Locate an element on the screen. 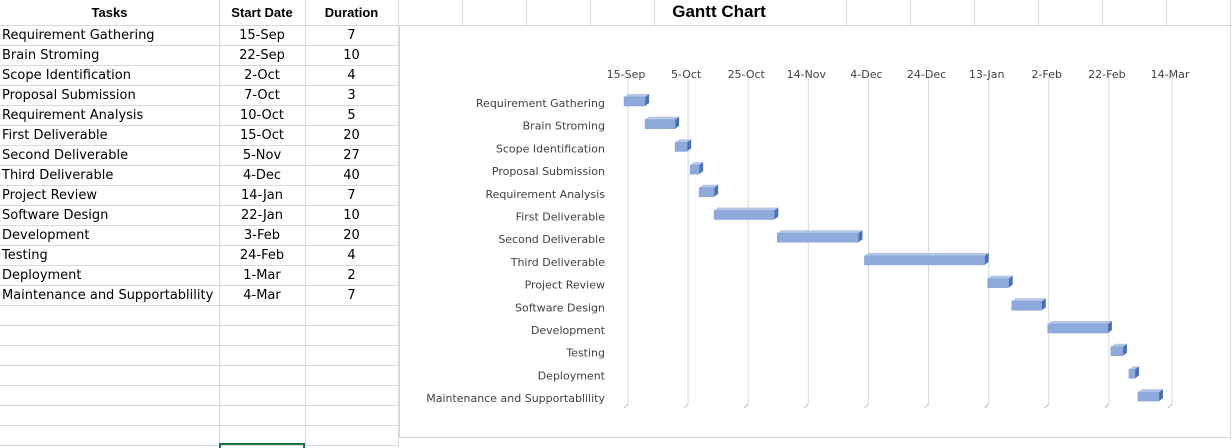 Image resolution: width=1232 pixels, height=448 pixels. start-date-cell: 22-Jan is located at coordinates (262, 215).